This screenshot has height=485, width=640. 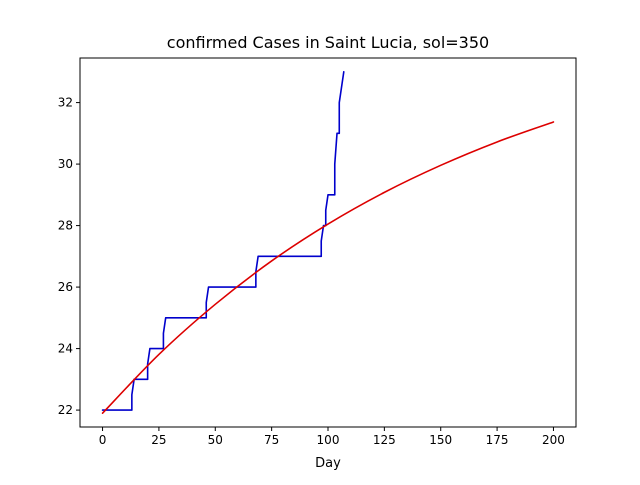 I want to click on x-tick-label: 100, so click(x=328, y=440).